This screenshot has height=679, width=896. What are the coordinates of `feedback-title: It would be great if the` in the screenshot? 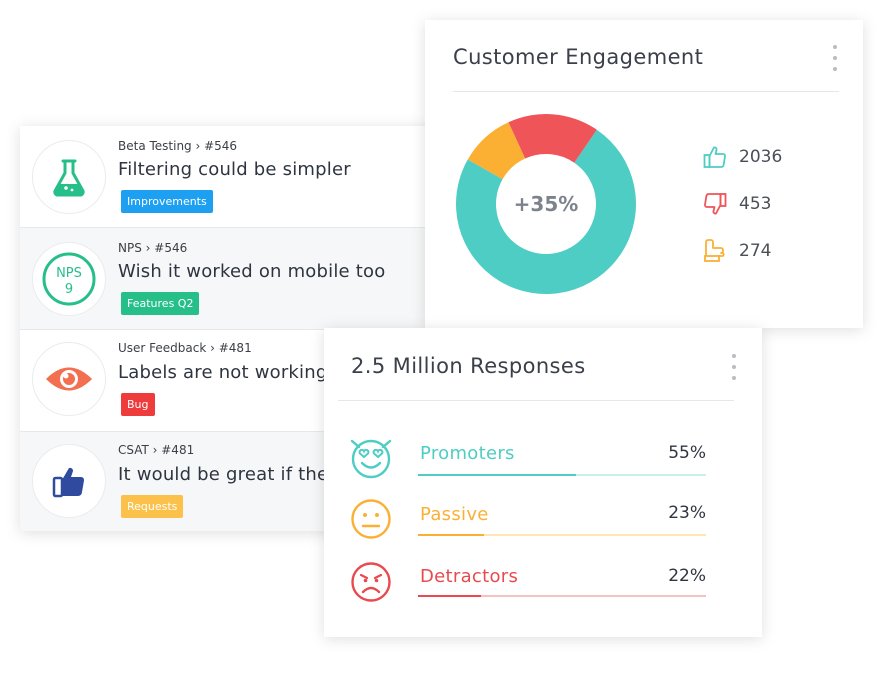 It's located at (223, 474).